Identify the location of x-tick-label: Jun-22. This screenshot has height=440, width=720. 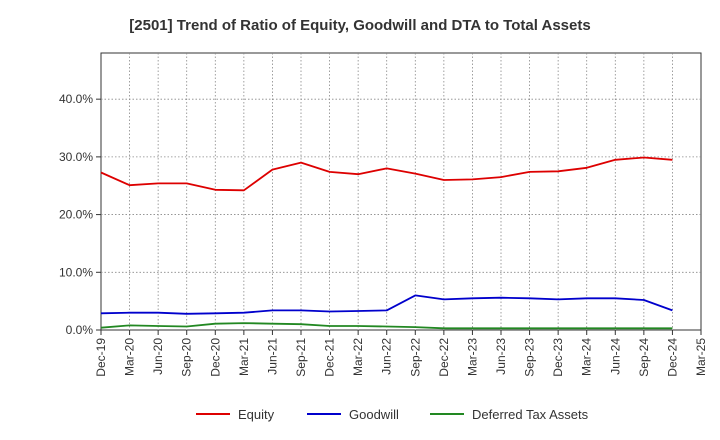
(387, 356).